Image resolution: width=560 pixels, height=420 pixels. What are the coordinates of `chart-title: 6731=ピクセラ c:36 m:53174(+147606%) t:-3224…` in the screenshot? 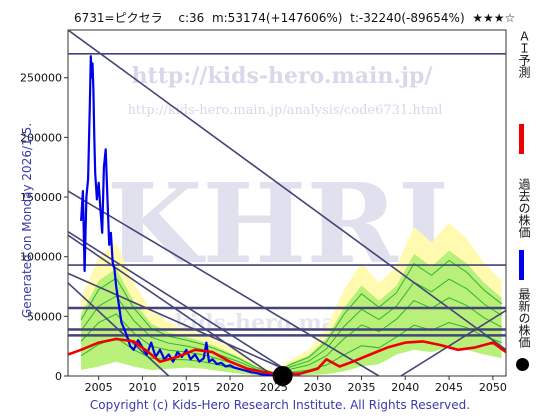 It's located at (295, 18).